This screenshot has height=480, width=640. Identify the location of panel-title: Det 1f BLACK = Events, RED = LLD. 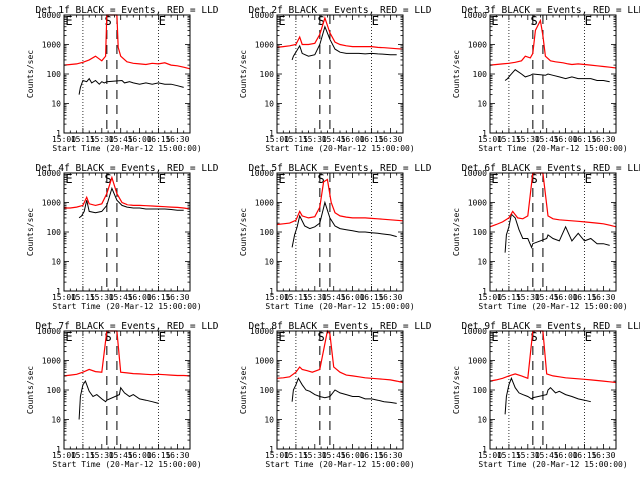
(126, 10).